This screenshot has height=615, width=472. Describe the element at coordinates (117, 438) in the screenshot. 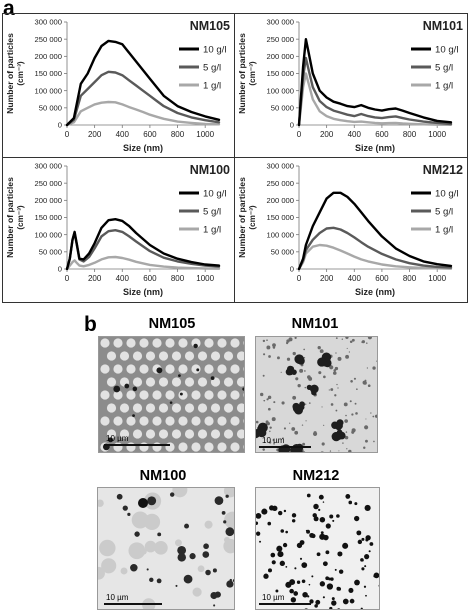

I see `scale-label-nm105: 10 µm` at that location.